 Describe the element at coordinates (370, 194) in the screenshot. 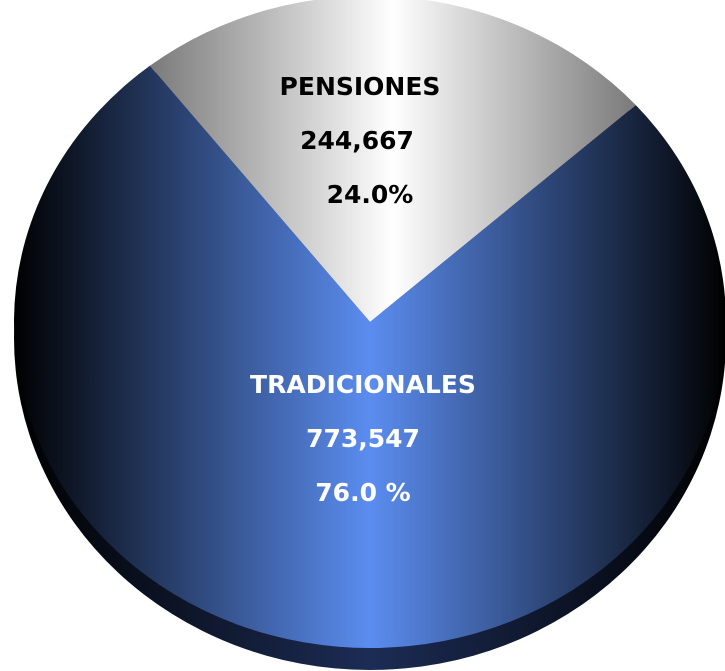

I see `percent-label: 24.0%` at that location.